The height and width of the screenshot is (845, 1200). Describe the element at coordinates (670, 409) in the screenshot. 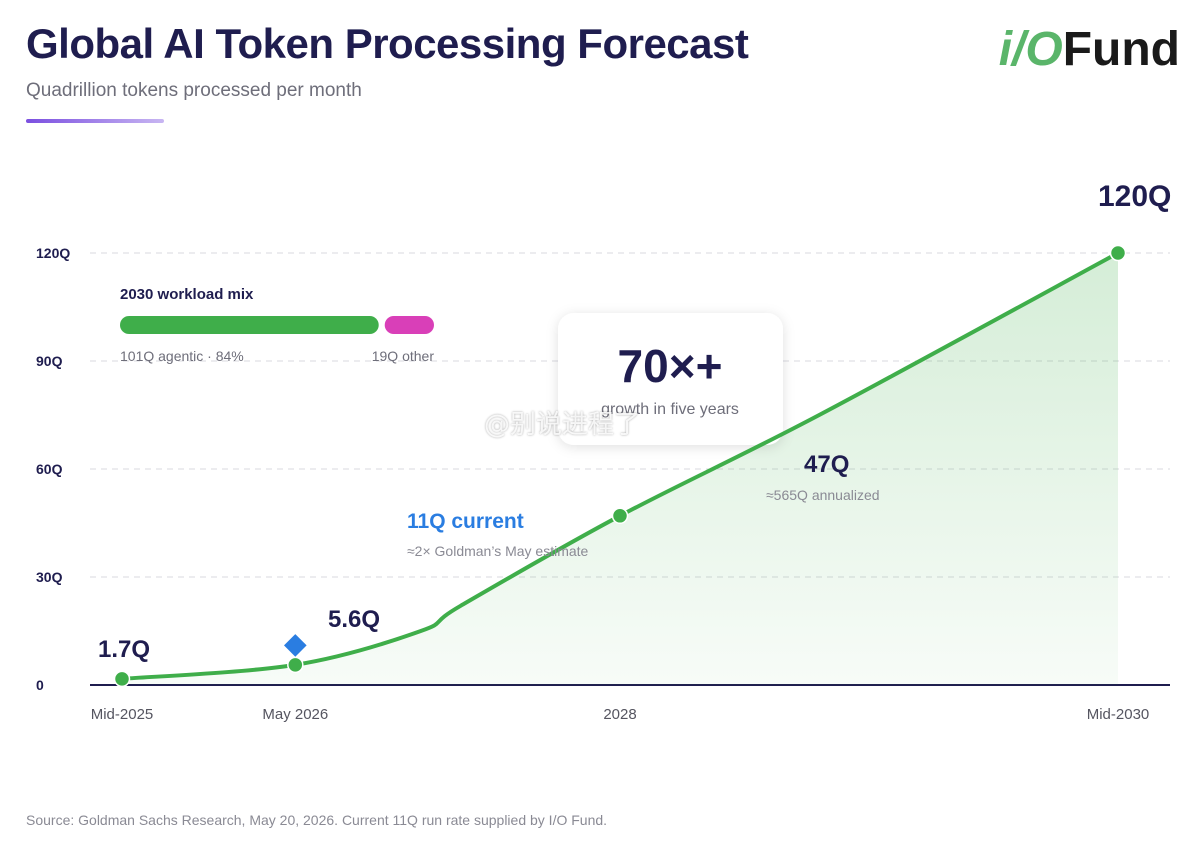

I see `callout-text: growth in five years` at that location.